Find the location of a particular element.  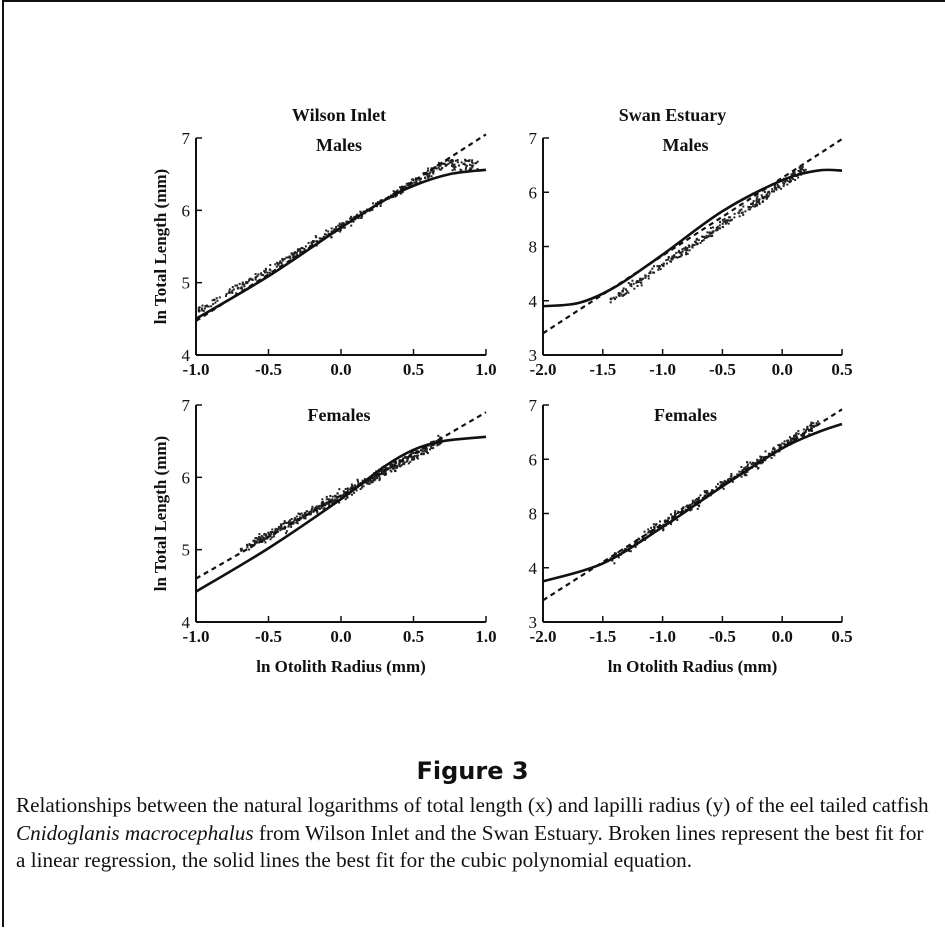

y-tick-label: 4 is located at coordinates (533, 301).